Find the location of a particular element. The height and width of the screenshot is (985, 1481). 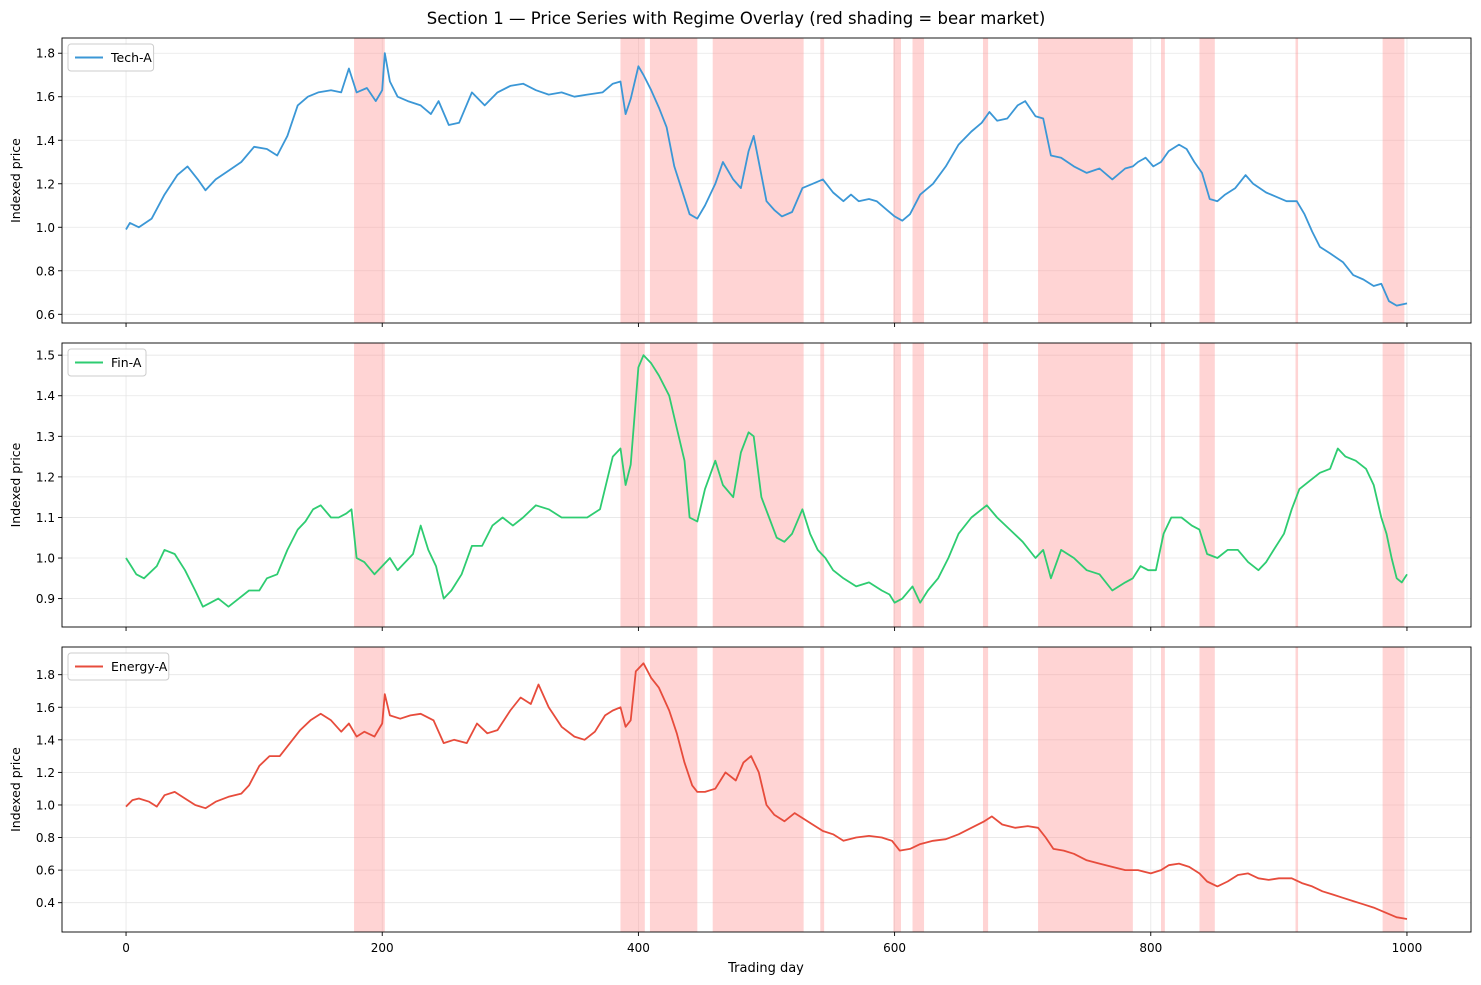

legend-label: Tech-A is located at coordinates (131, 57).